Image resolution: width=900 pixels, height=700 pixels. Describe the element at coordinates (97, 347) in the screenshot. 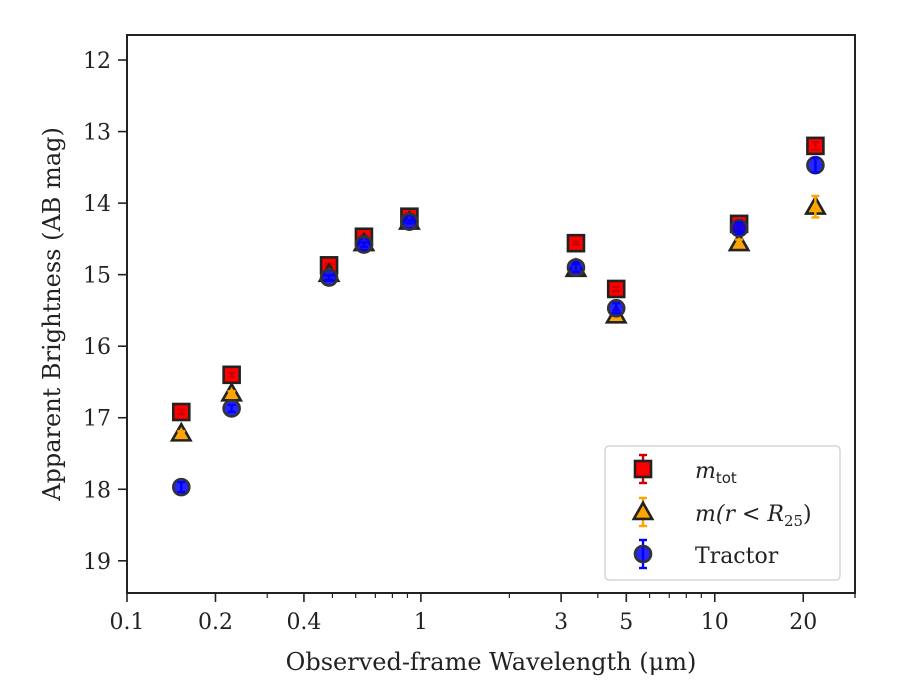

I see `y-tick-label: 16` at that location.